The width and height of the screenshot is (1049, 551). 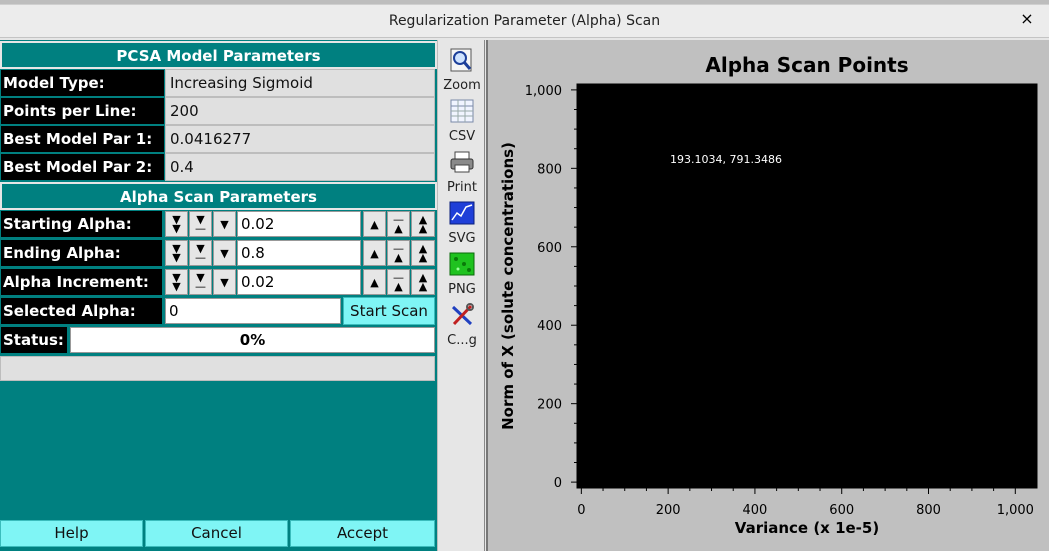 What do you see at coordinates (300, 167) in the screenshot?
I see `best-model-par2-value: 0.4` at bounding box center [300, 167].